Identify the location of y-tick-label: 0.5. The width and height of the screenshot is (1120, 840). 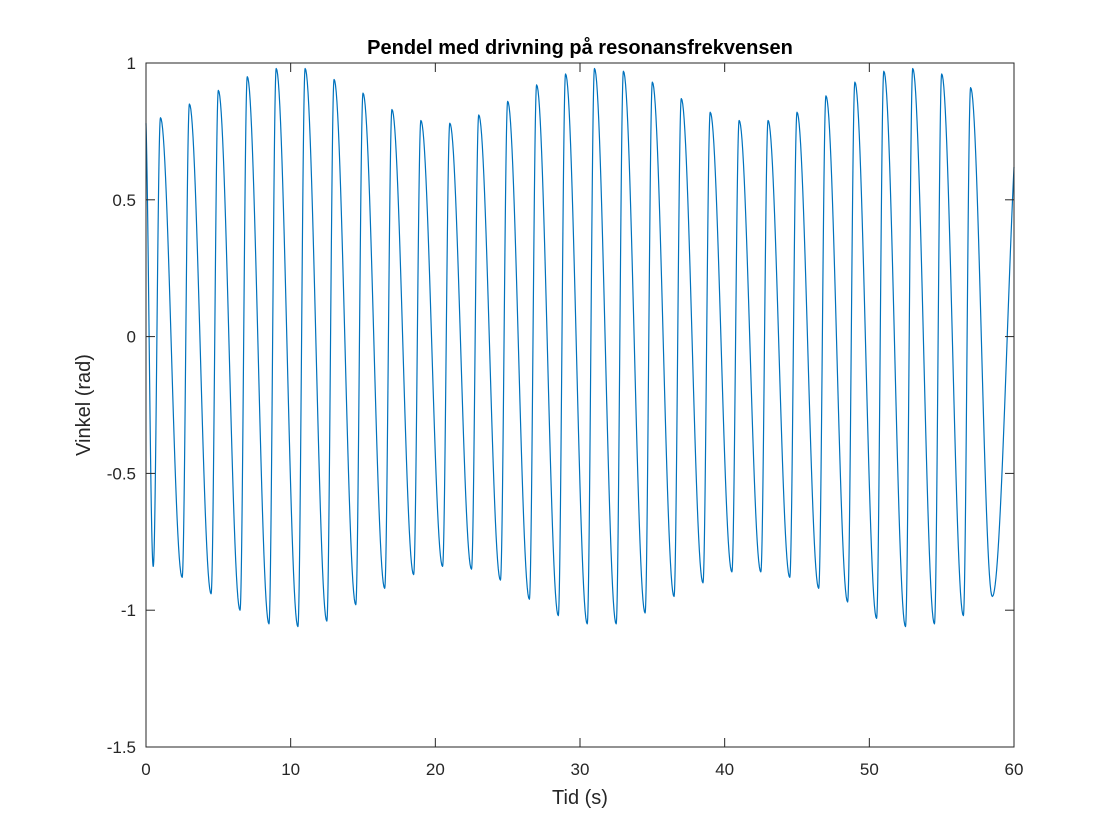
(124, 200).